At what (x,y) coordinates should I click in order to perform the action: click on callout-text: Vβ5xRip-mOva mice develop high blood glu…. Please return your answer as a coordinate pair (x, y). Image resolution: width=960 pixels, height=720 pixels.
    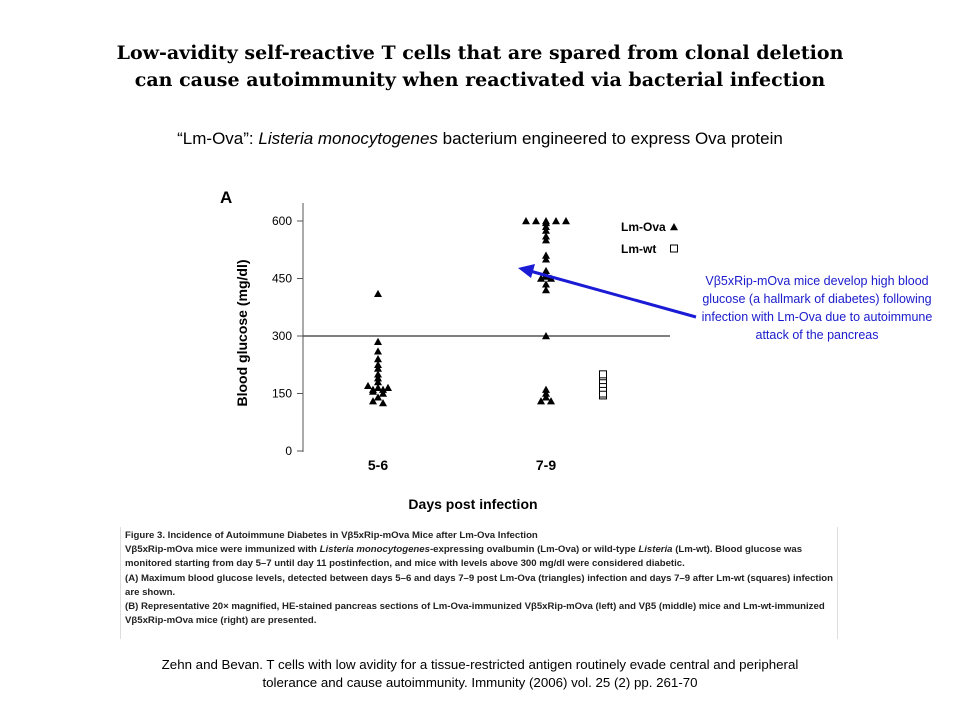
    Looking at the image, I should click on (817, 308).